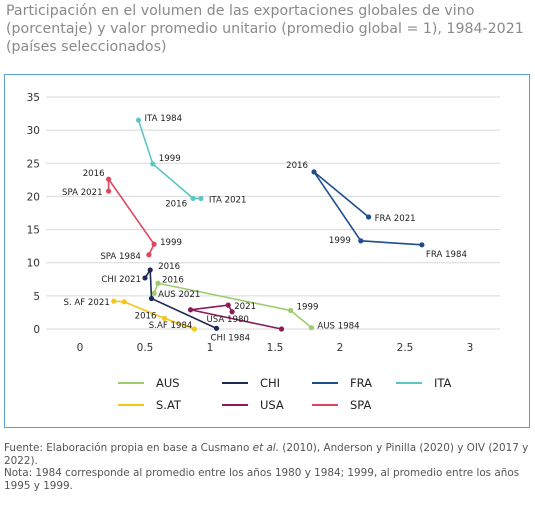 This screenshot has width=535, height=506. What do you see at coordinates (367, 208) in the screenshot?
I see `series-line-fra` at bounding box center [367, 208].